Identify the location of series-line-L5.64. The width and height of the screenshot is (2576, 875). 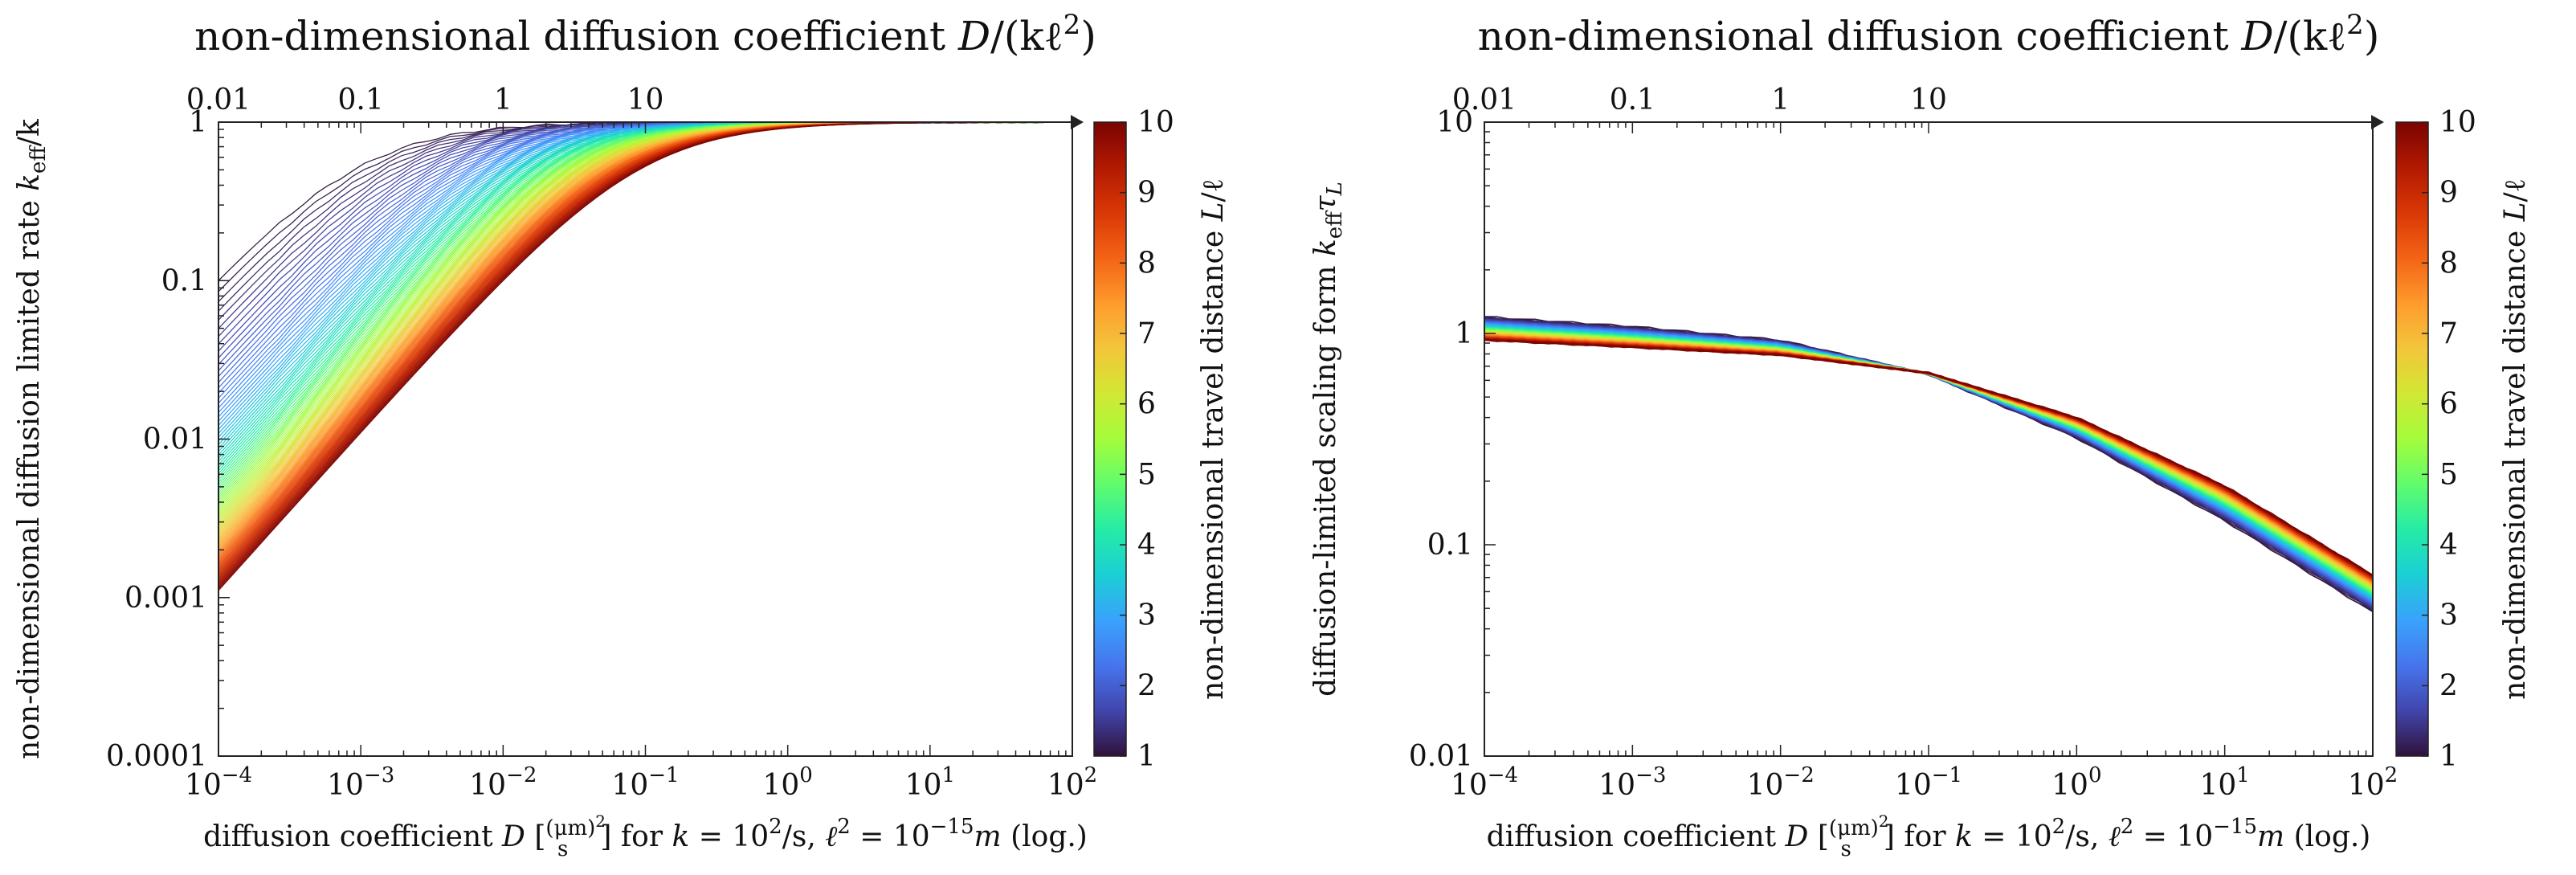
(645, 317).